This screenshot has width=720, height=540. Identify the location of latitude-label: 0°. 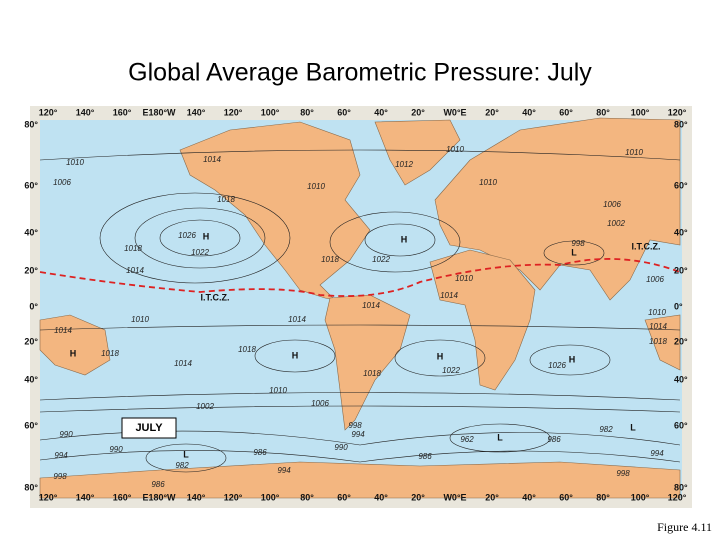
(678, 306).